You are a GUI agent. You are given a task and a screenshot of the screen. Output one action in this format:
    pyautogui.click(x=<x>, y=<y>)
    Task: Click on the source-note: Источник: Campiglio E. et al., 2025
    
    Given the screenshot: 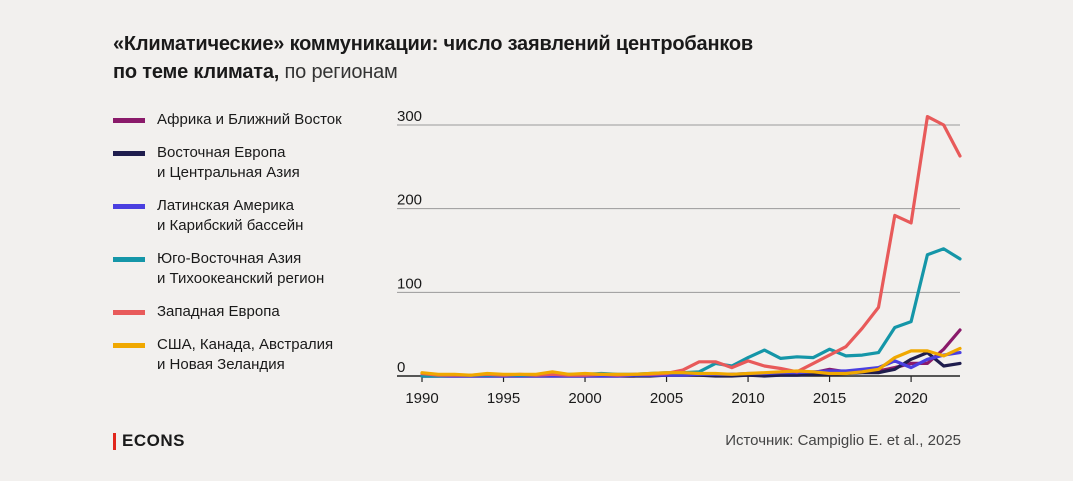 What is the action you would take?
    pyautogui.click(x=843, y=440)
    